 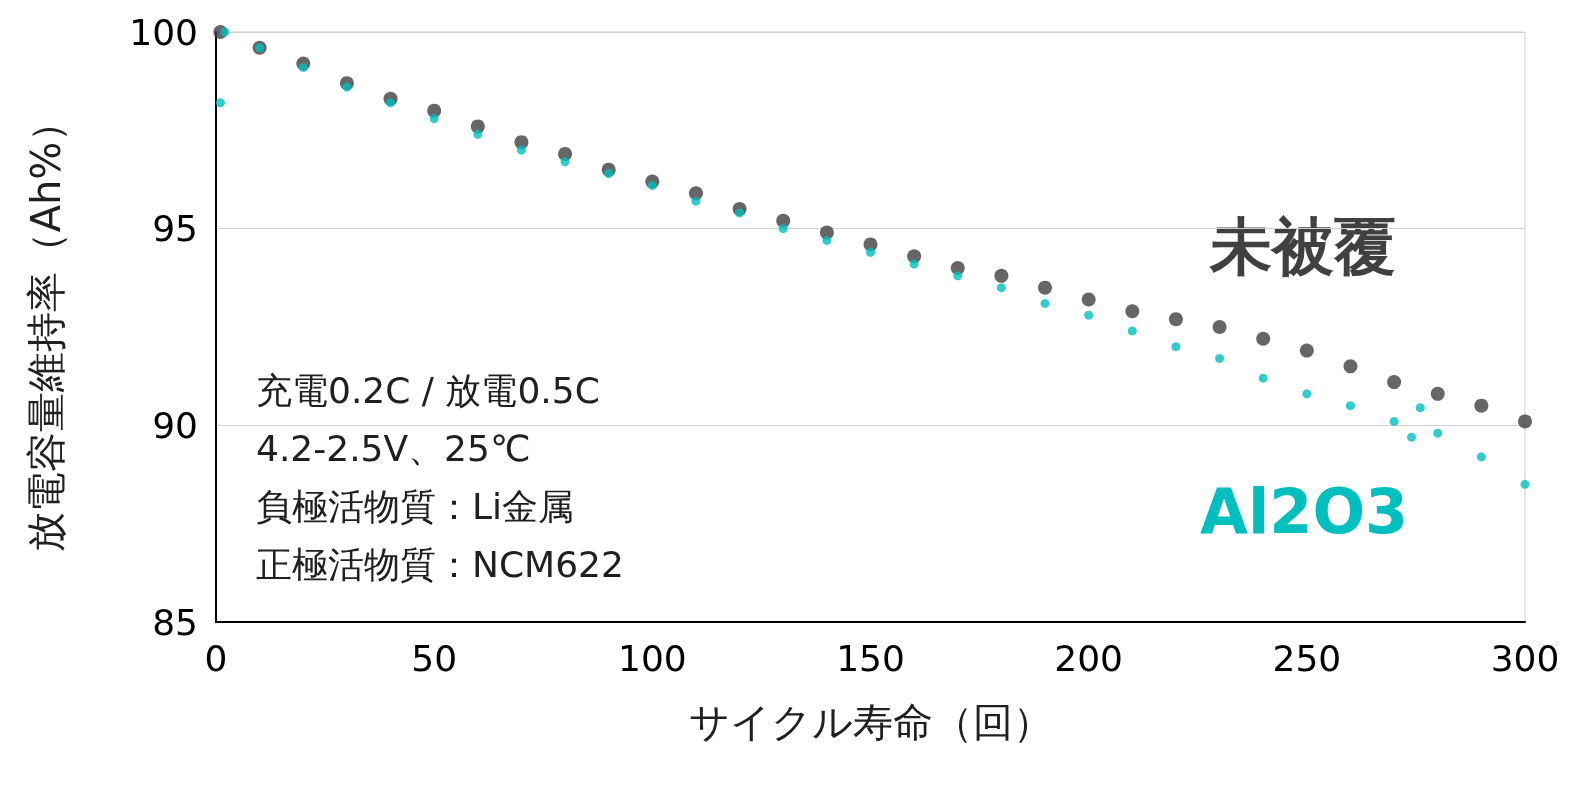 I want to click on series-label: 未被覆, so click(x=1302, y=246).